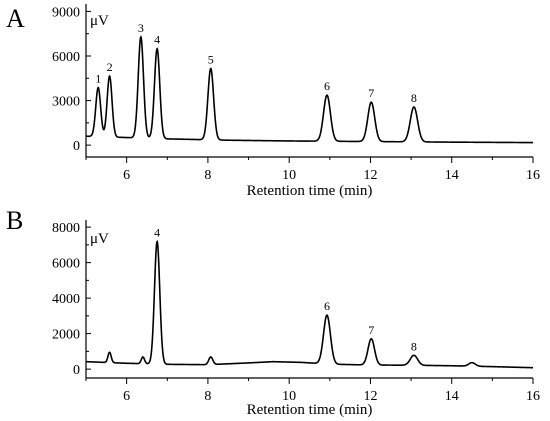  I want to click on peak-label: 3, so click(141, 28).